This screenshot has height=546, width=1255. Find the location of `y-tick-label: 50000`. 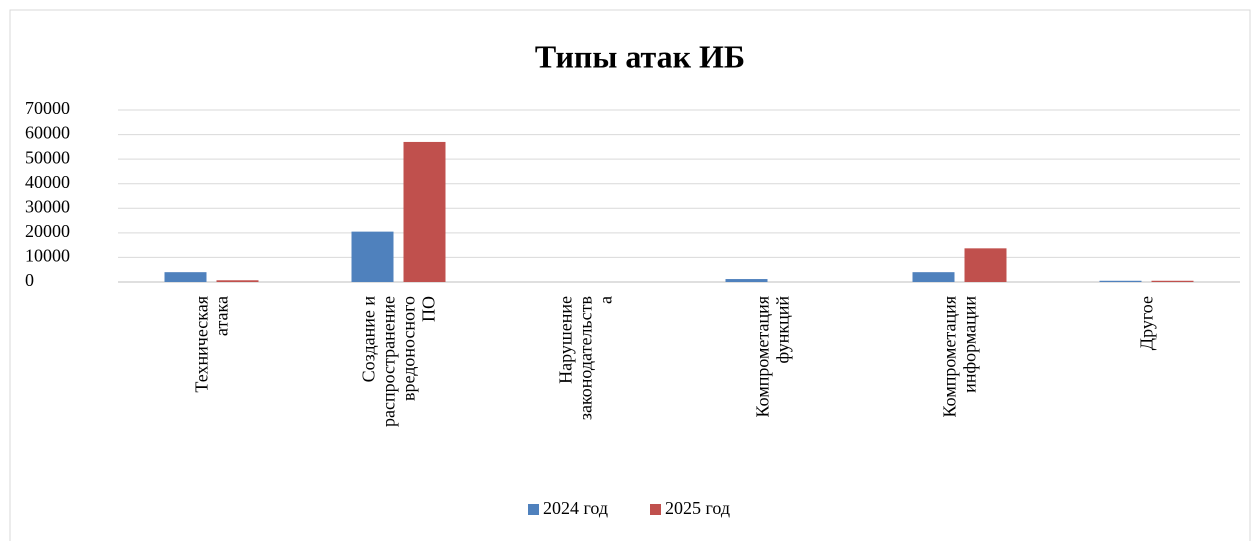

y-tick-label: 50000 is located at coordinates (47, 157).